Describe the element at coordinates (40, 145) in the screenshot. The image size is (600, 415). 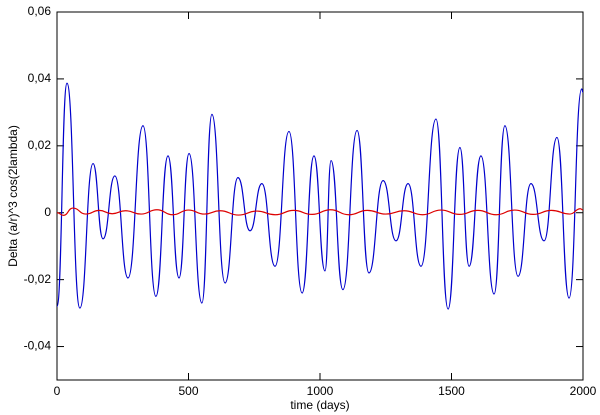
I see `y-tick-label: 0,02` at that location.